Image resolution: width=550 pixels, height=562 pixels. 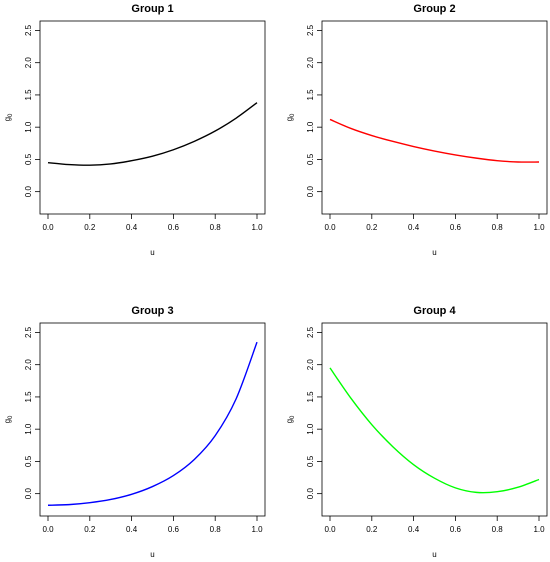 I want to click on panel-title: Group 3, so click(x=152, y=311).